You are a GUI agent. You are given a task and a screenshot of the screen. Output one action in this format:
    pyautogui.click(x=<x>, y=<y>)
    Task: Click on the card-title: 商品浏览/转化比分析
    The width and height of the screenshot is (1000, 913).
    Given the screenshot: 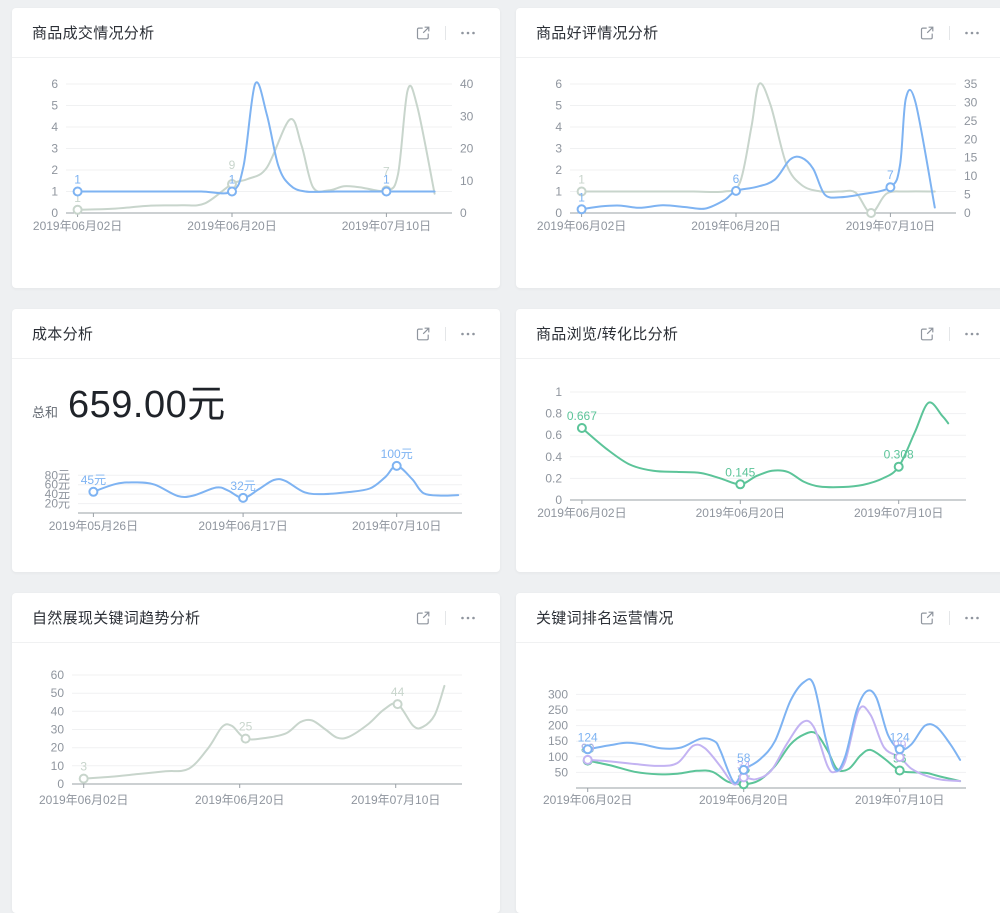 What is the action you would take?
    pyautogui.click(x=607, y=334)
    